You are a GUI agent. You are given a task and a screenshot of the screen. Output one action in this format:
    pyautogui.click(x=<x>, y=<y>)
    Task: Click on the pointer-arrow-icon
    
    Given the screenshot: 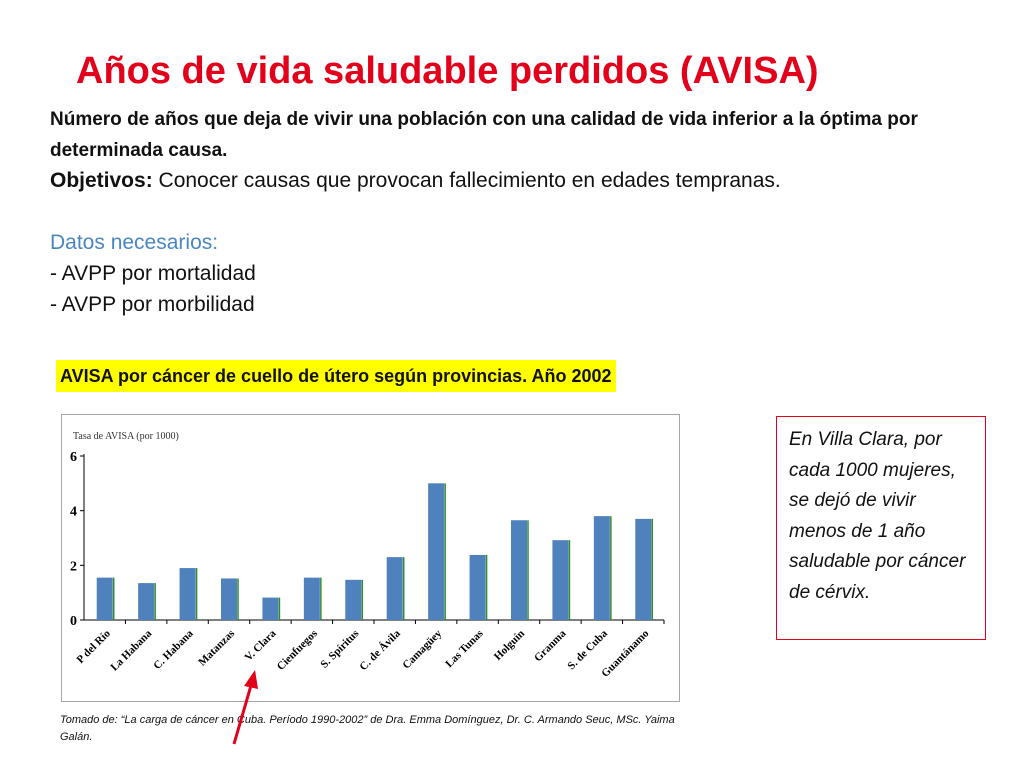 What is the action you would take?
    pyautogui.click(x=245, y=707)
    